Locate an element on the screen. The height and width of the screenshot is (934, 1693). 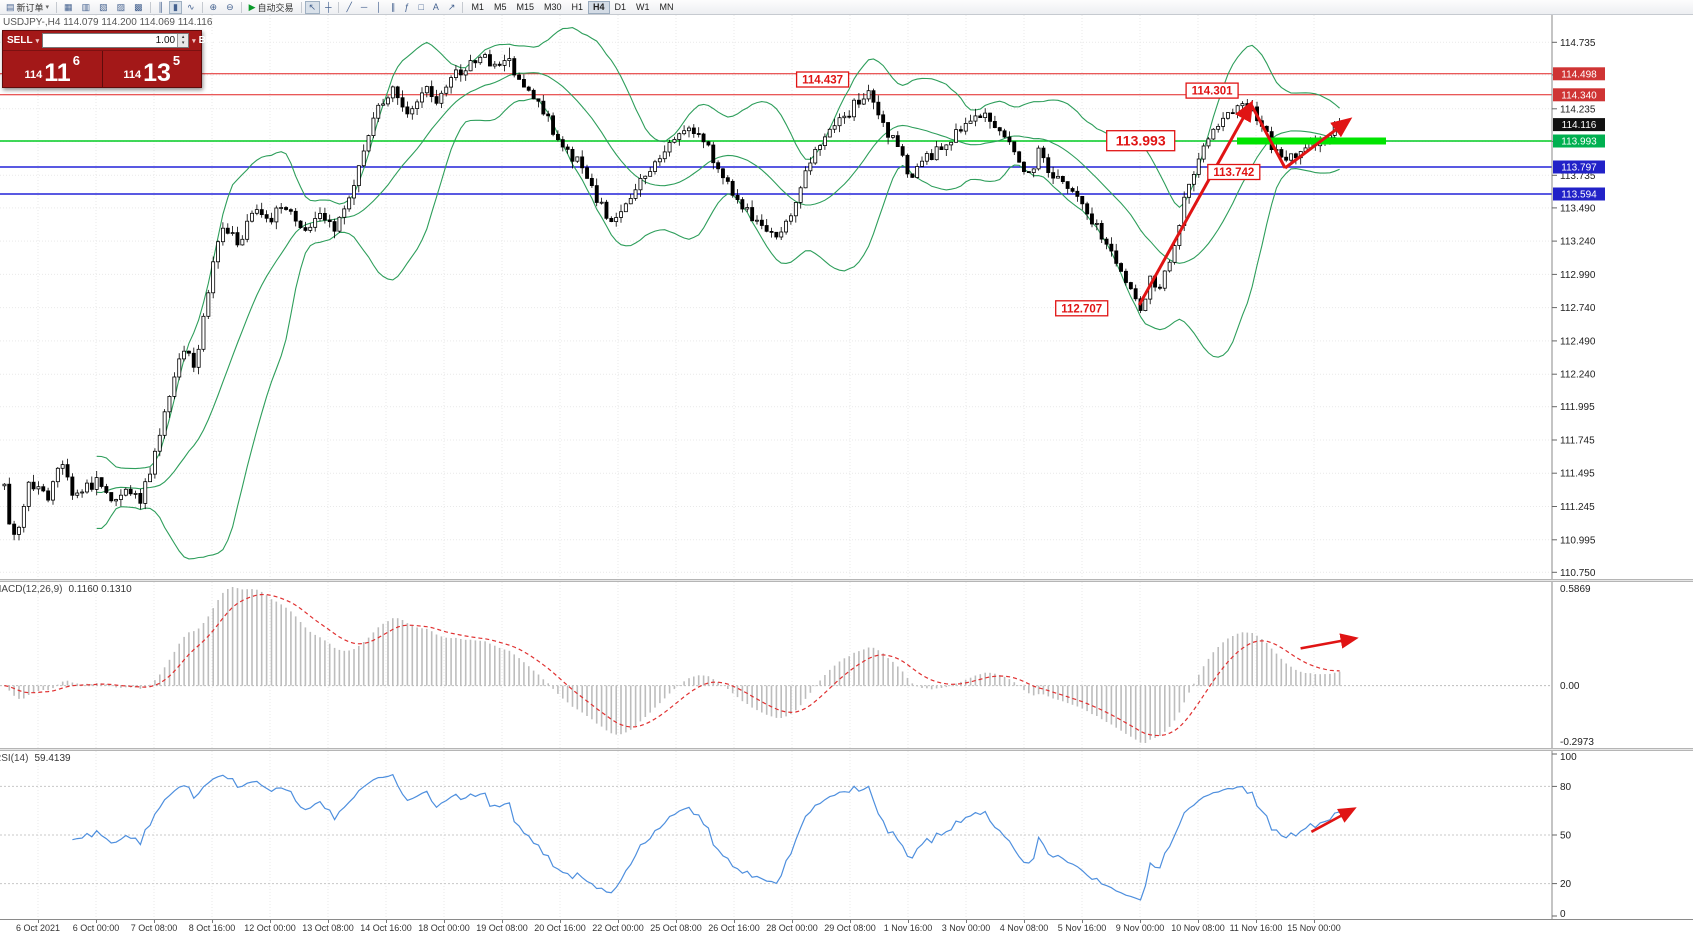
svg-text: 0 is located at coordinates (1563, 914).